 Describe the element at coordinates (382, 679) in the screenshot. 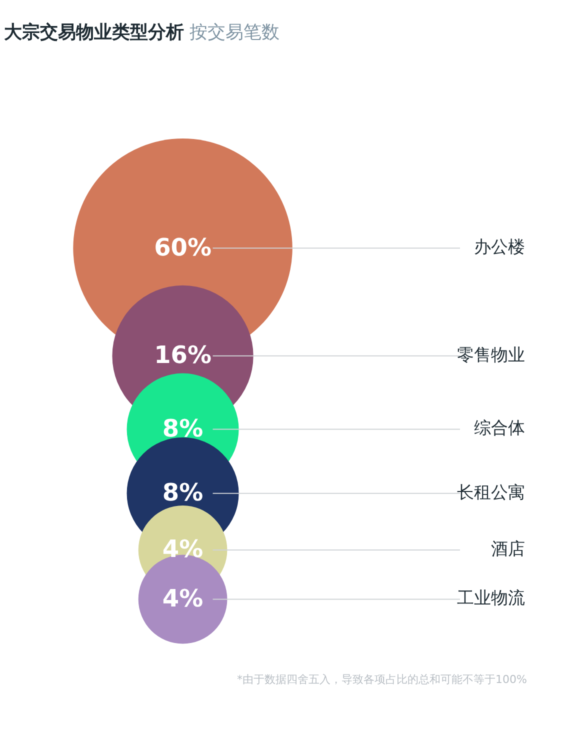

I see `text: *由于数据四舍五入，导致各项占比的总和可能不等于100%` at that location.